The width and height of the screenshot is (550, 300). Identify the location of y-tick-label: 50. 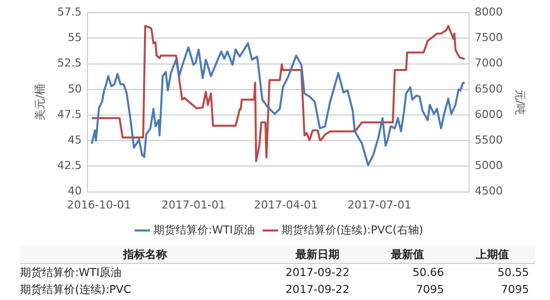
(75, 89).